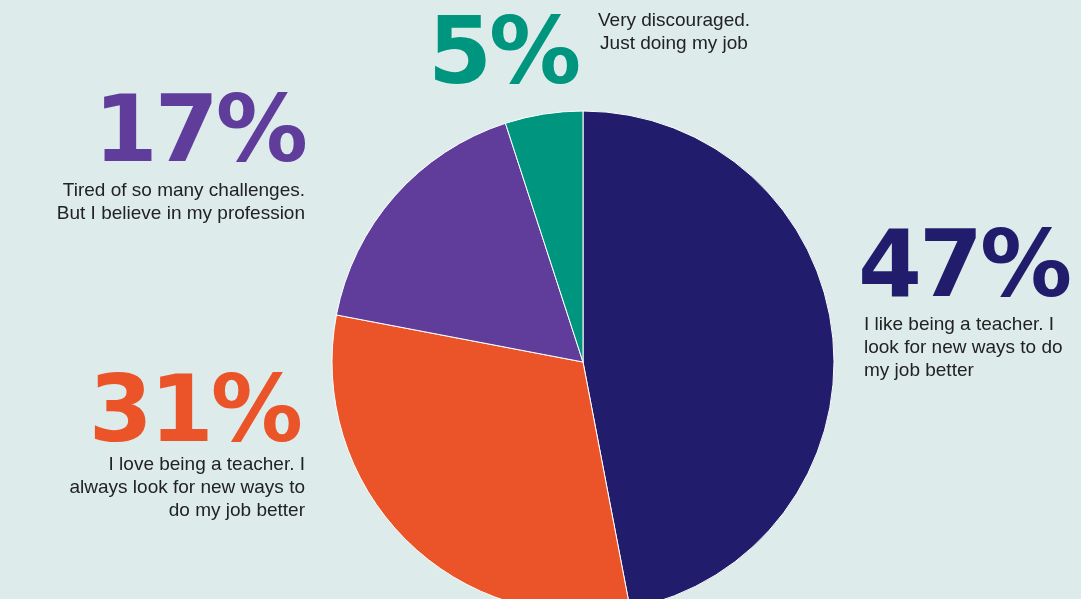 This screenshot has height=599, width=1081. I want to click on slice-label: Very discouraged. Just doing my job, so click(674, 31).